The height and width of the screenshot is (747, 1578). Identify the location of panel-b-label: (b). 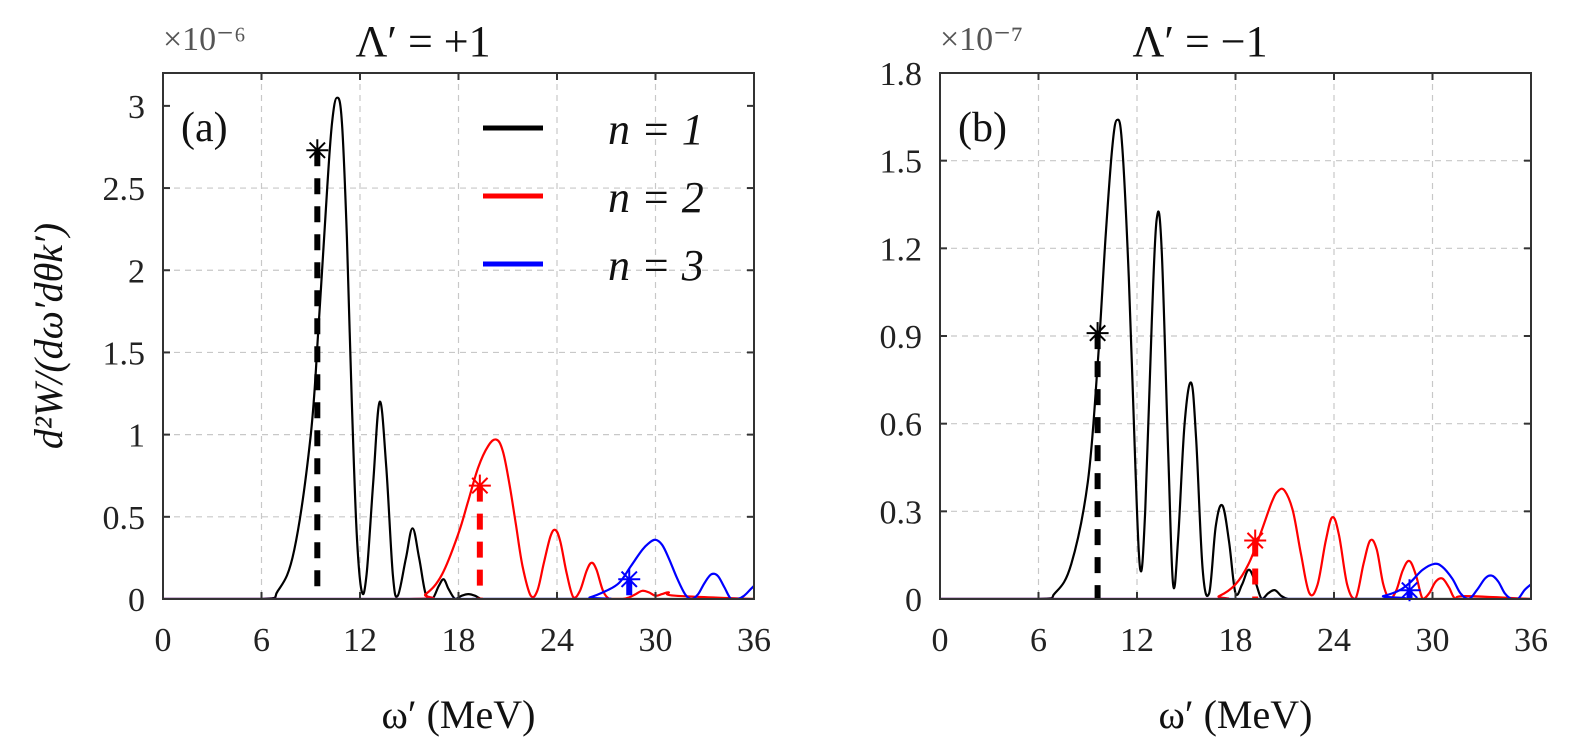
(982, 128).